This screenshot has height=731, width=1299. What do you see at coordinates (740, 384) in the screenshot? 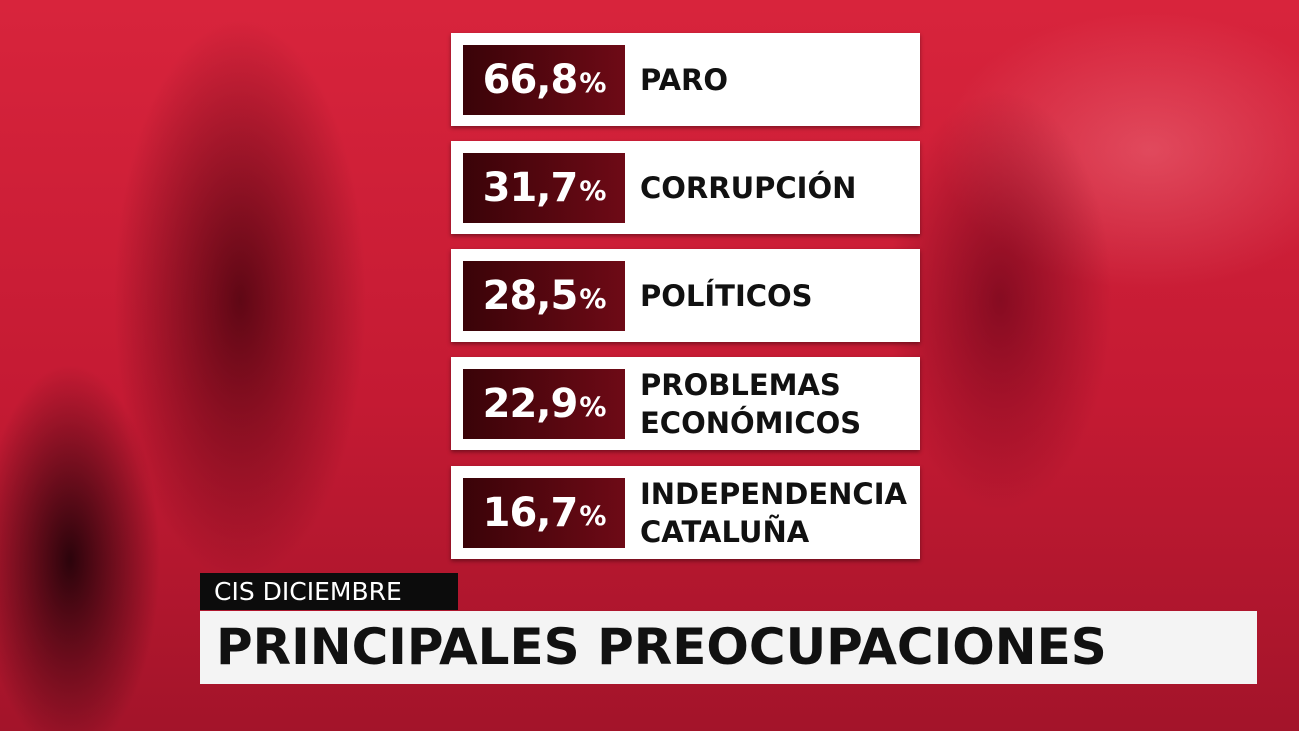
I see `label-line: PROBLEMAS` at bounding box center [740, 384].